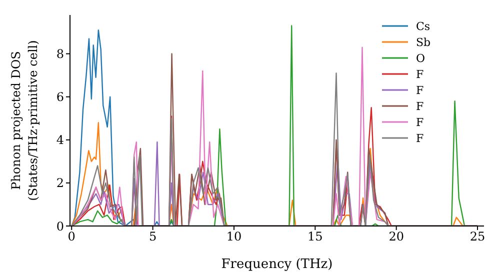 The width and height of the screenshot is (500, 280). I want to click on y-tick-label: 0, so click(60, 226).